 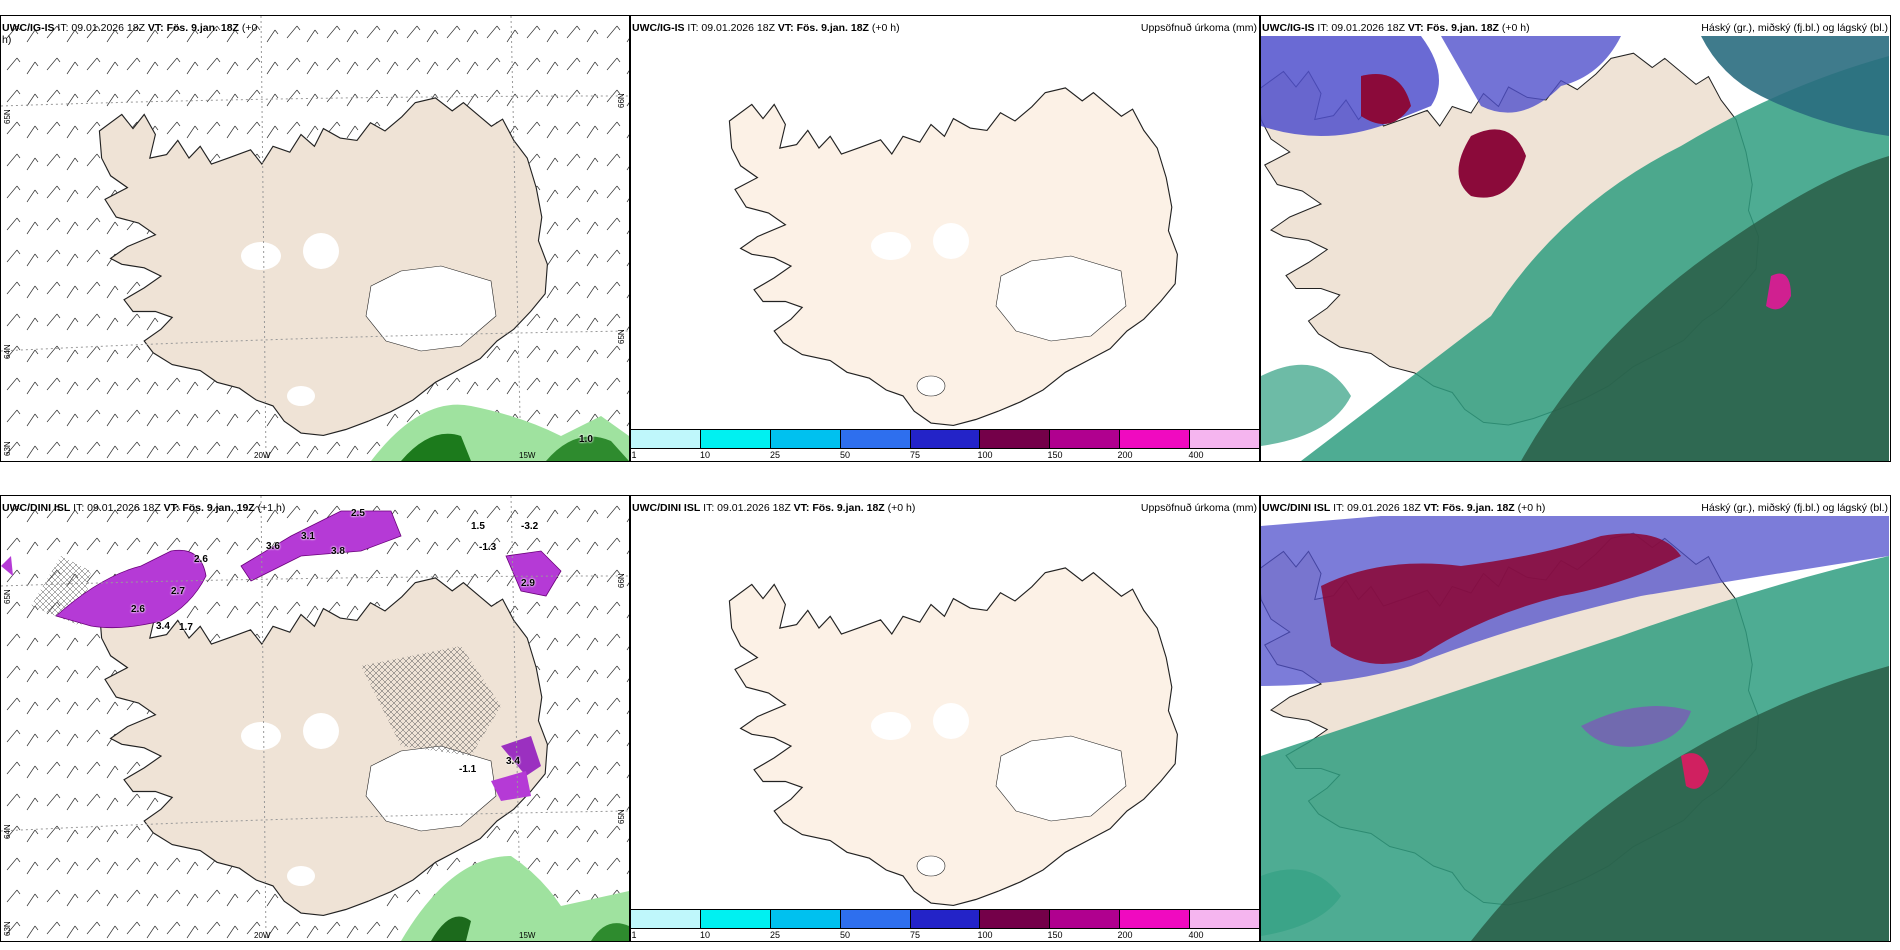 I want to click on hatched-area, so click(x=431, y=701).